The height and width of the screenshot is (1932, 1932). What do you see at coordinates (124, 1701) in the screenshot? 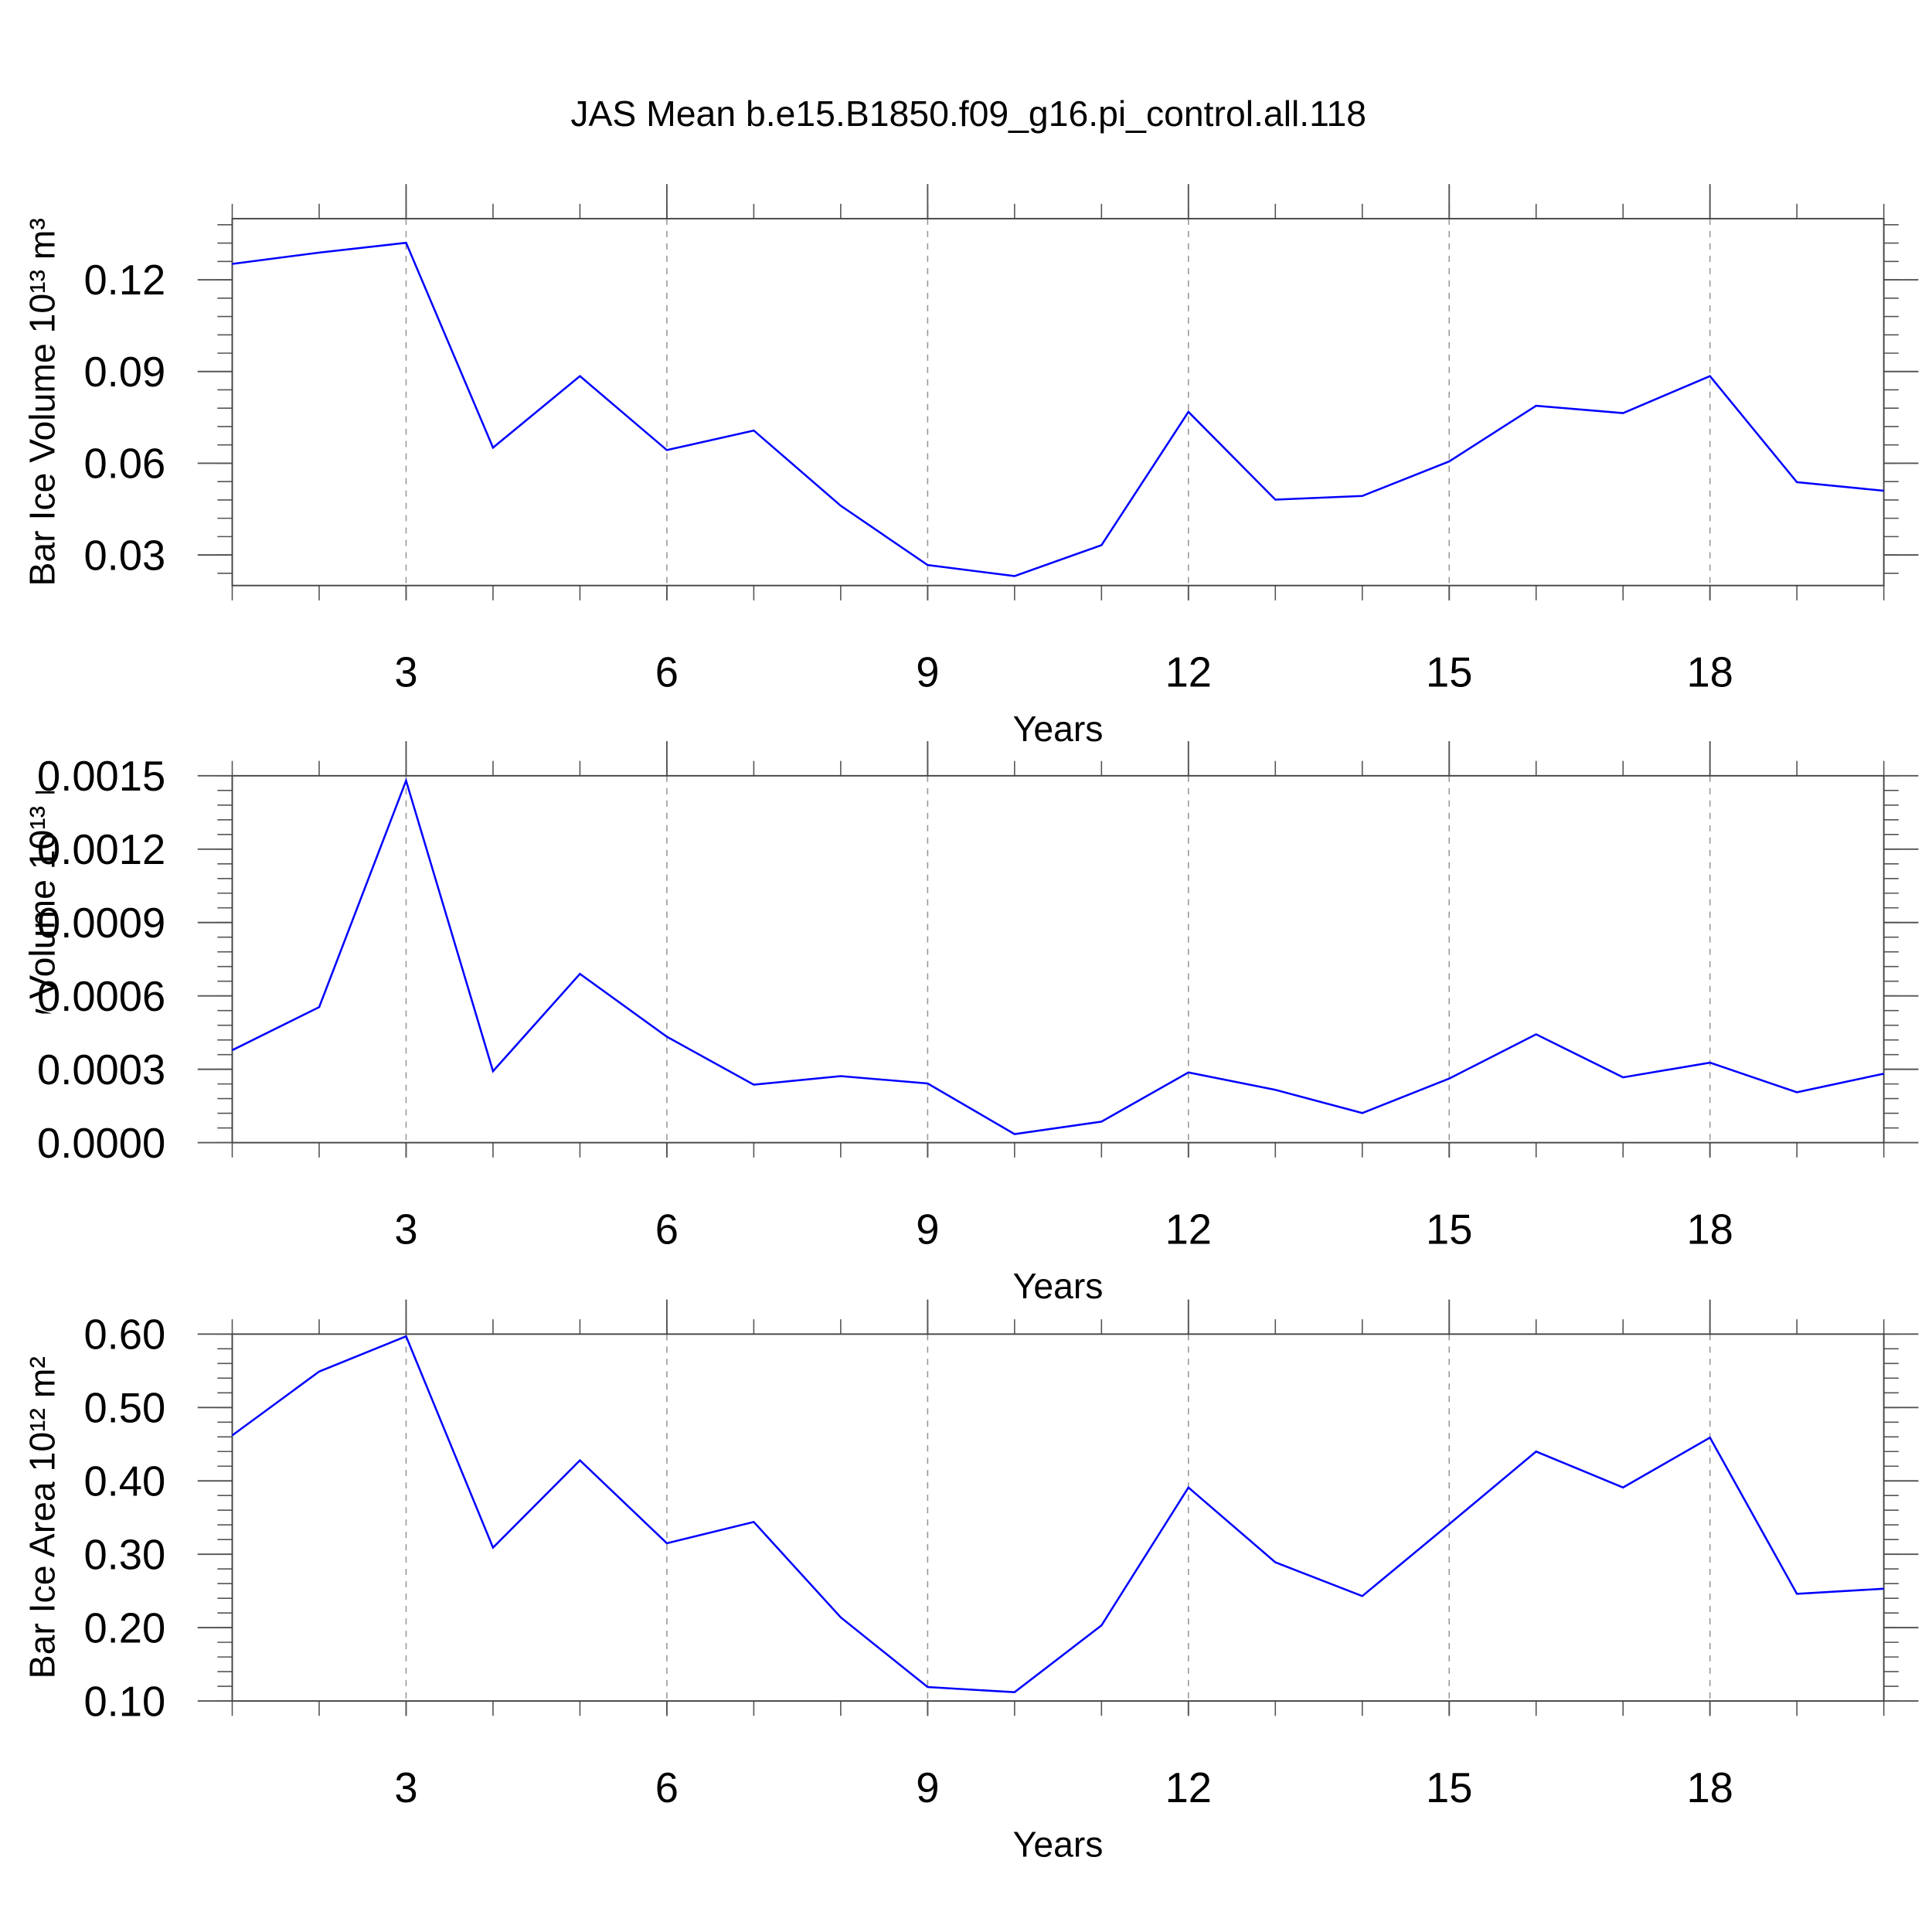
I see `y-tick-label: 0.10` at bounding box center [124, 1701].